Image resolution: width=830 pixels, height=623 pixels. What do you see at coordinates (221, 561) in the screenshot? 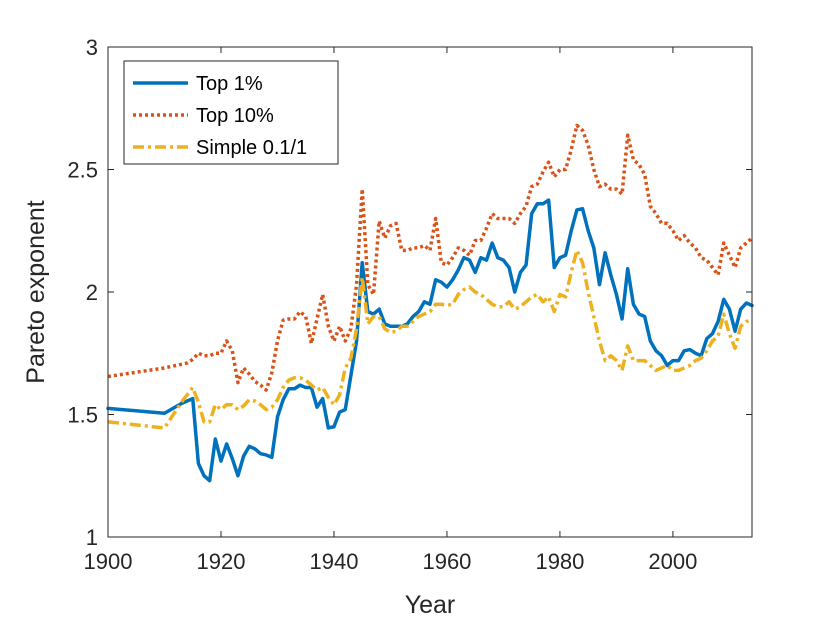
I see `x-tick-label: 1920` at bounding box center [221, 561].